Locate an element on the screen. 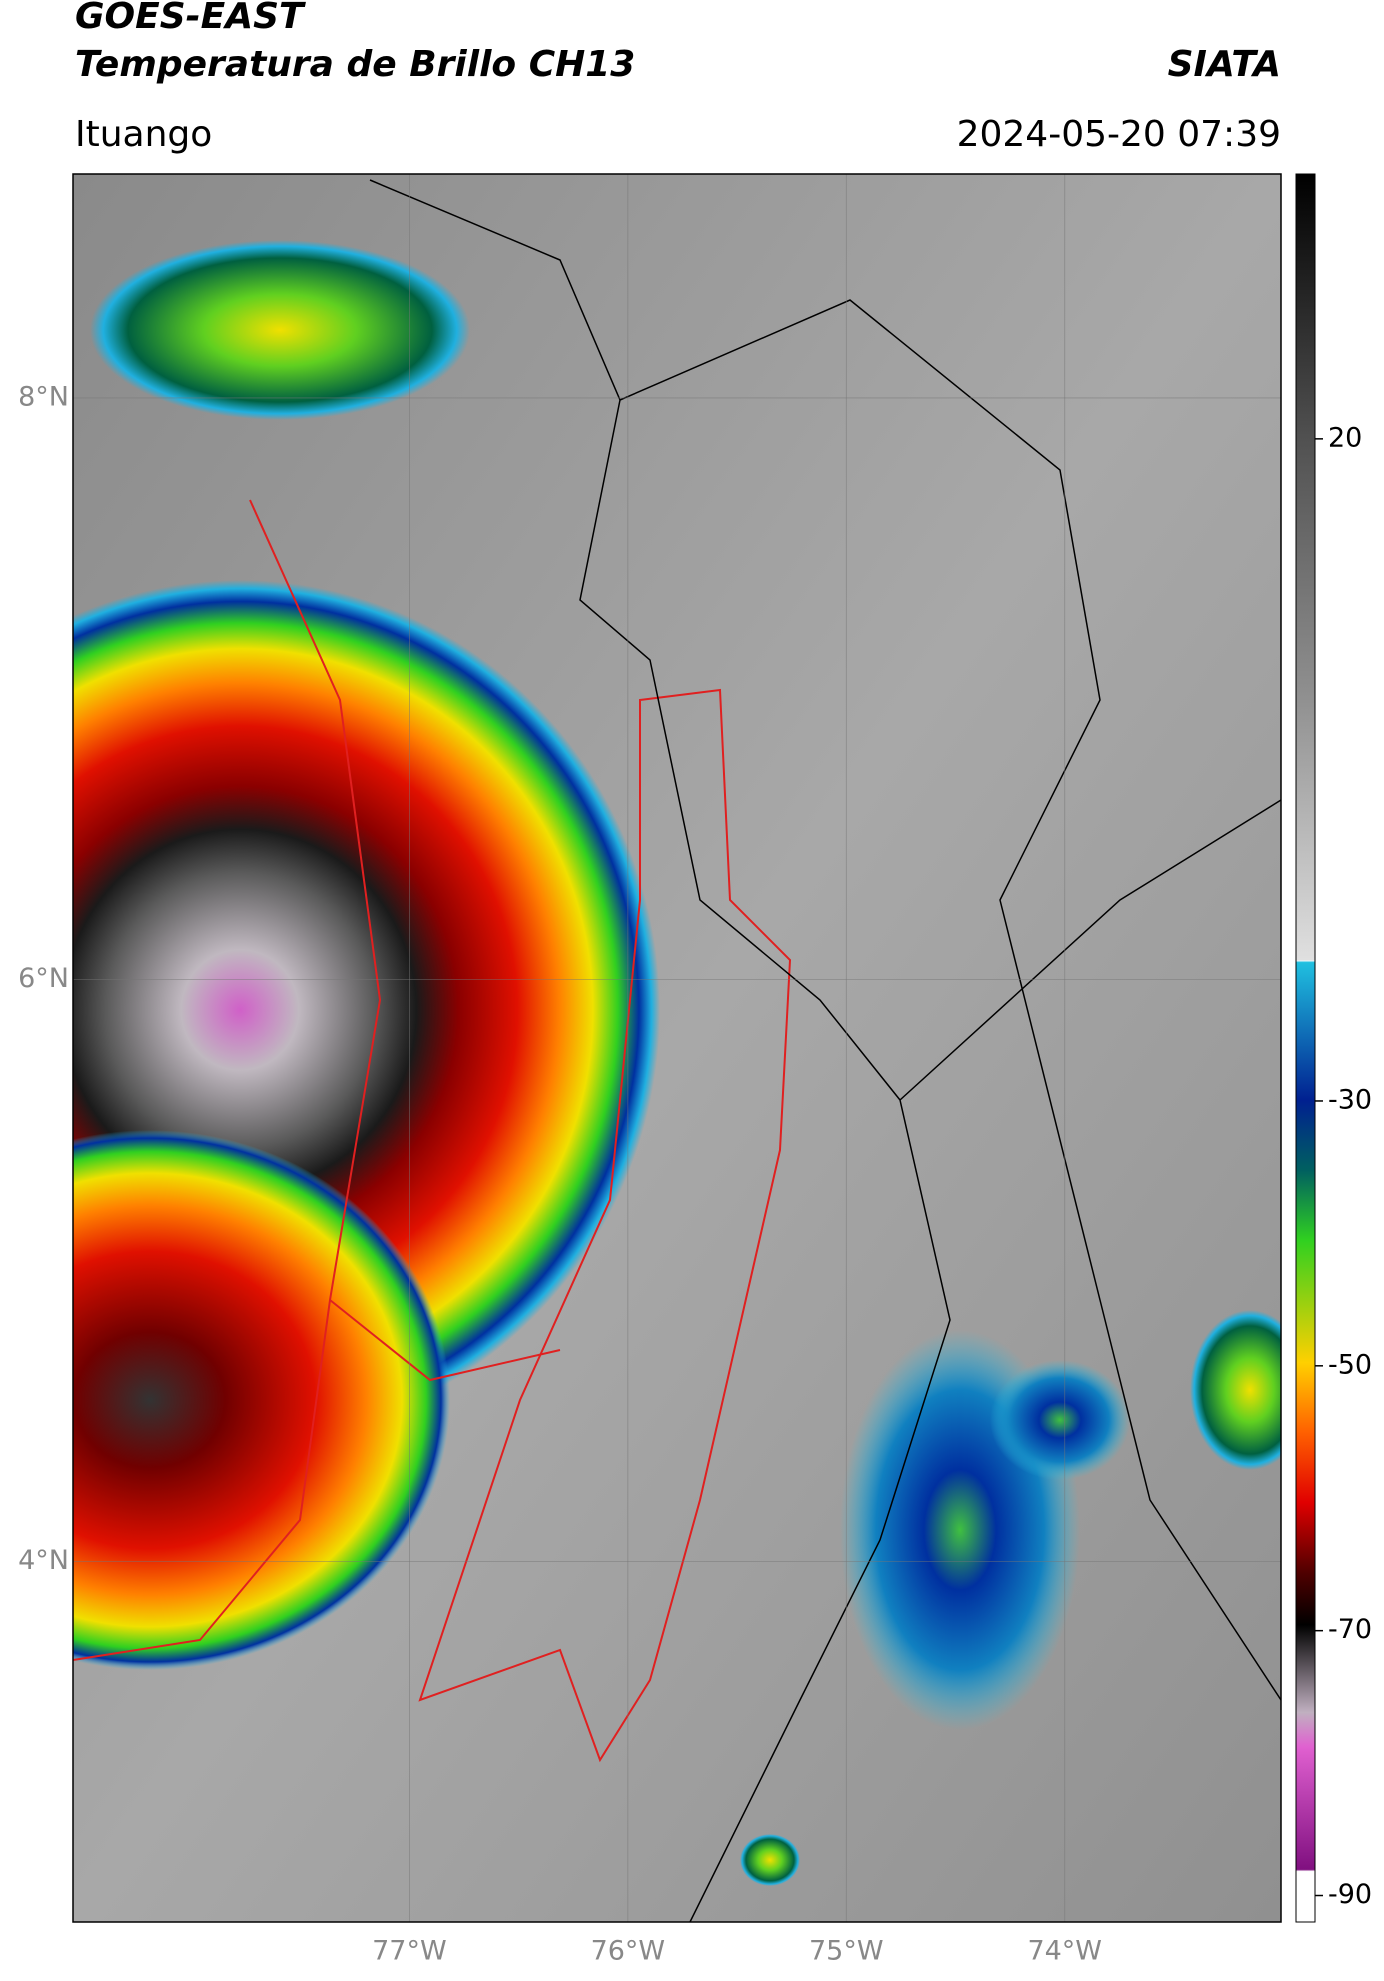 The height and width of the screenshot is (1981, 1384). colorbar-tick-label: -90 is located at coordinates (1350, 1894).